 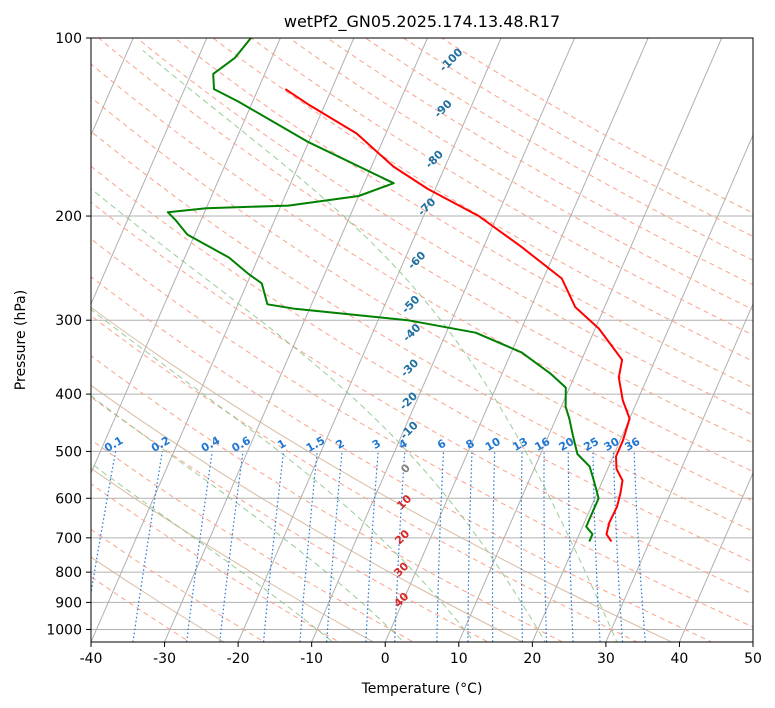 What do you see at coordinates (68, 321) in the screenshot?
I see `y-tick-label: 300` at bounding box center [68, 321].